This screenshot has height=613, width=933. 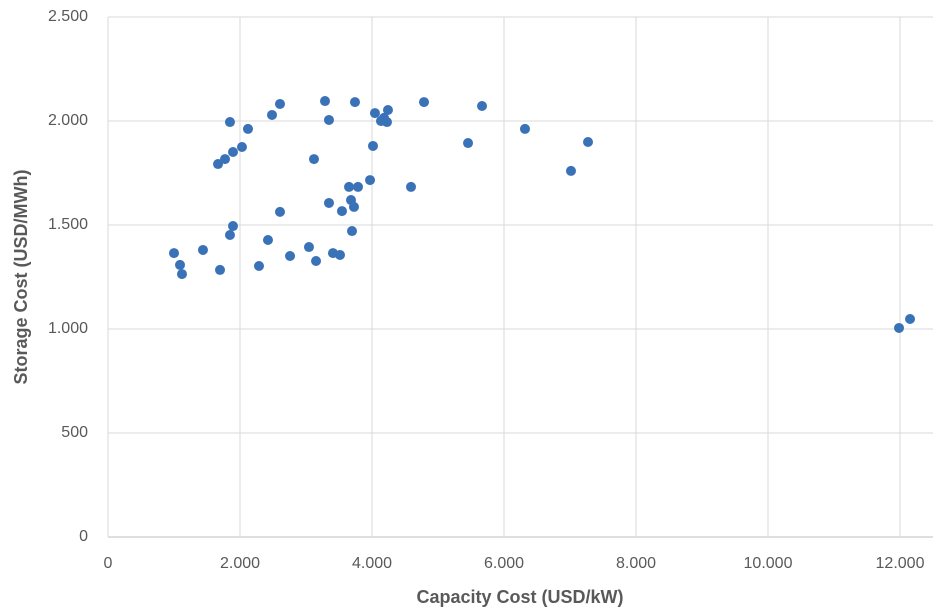 What do you see at coordinates (68, 328) in the screenshot?
I see `y-tick-label: 1.000` at bounding box center [68, 328].